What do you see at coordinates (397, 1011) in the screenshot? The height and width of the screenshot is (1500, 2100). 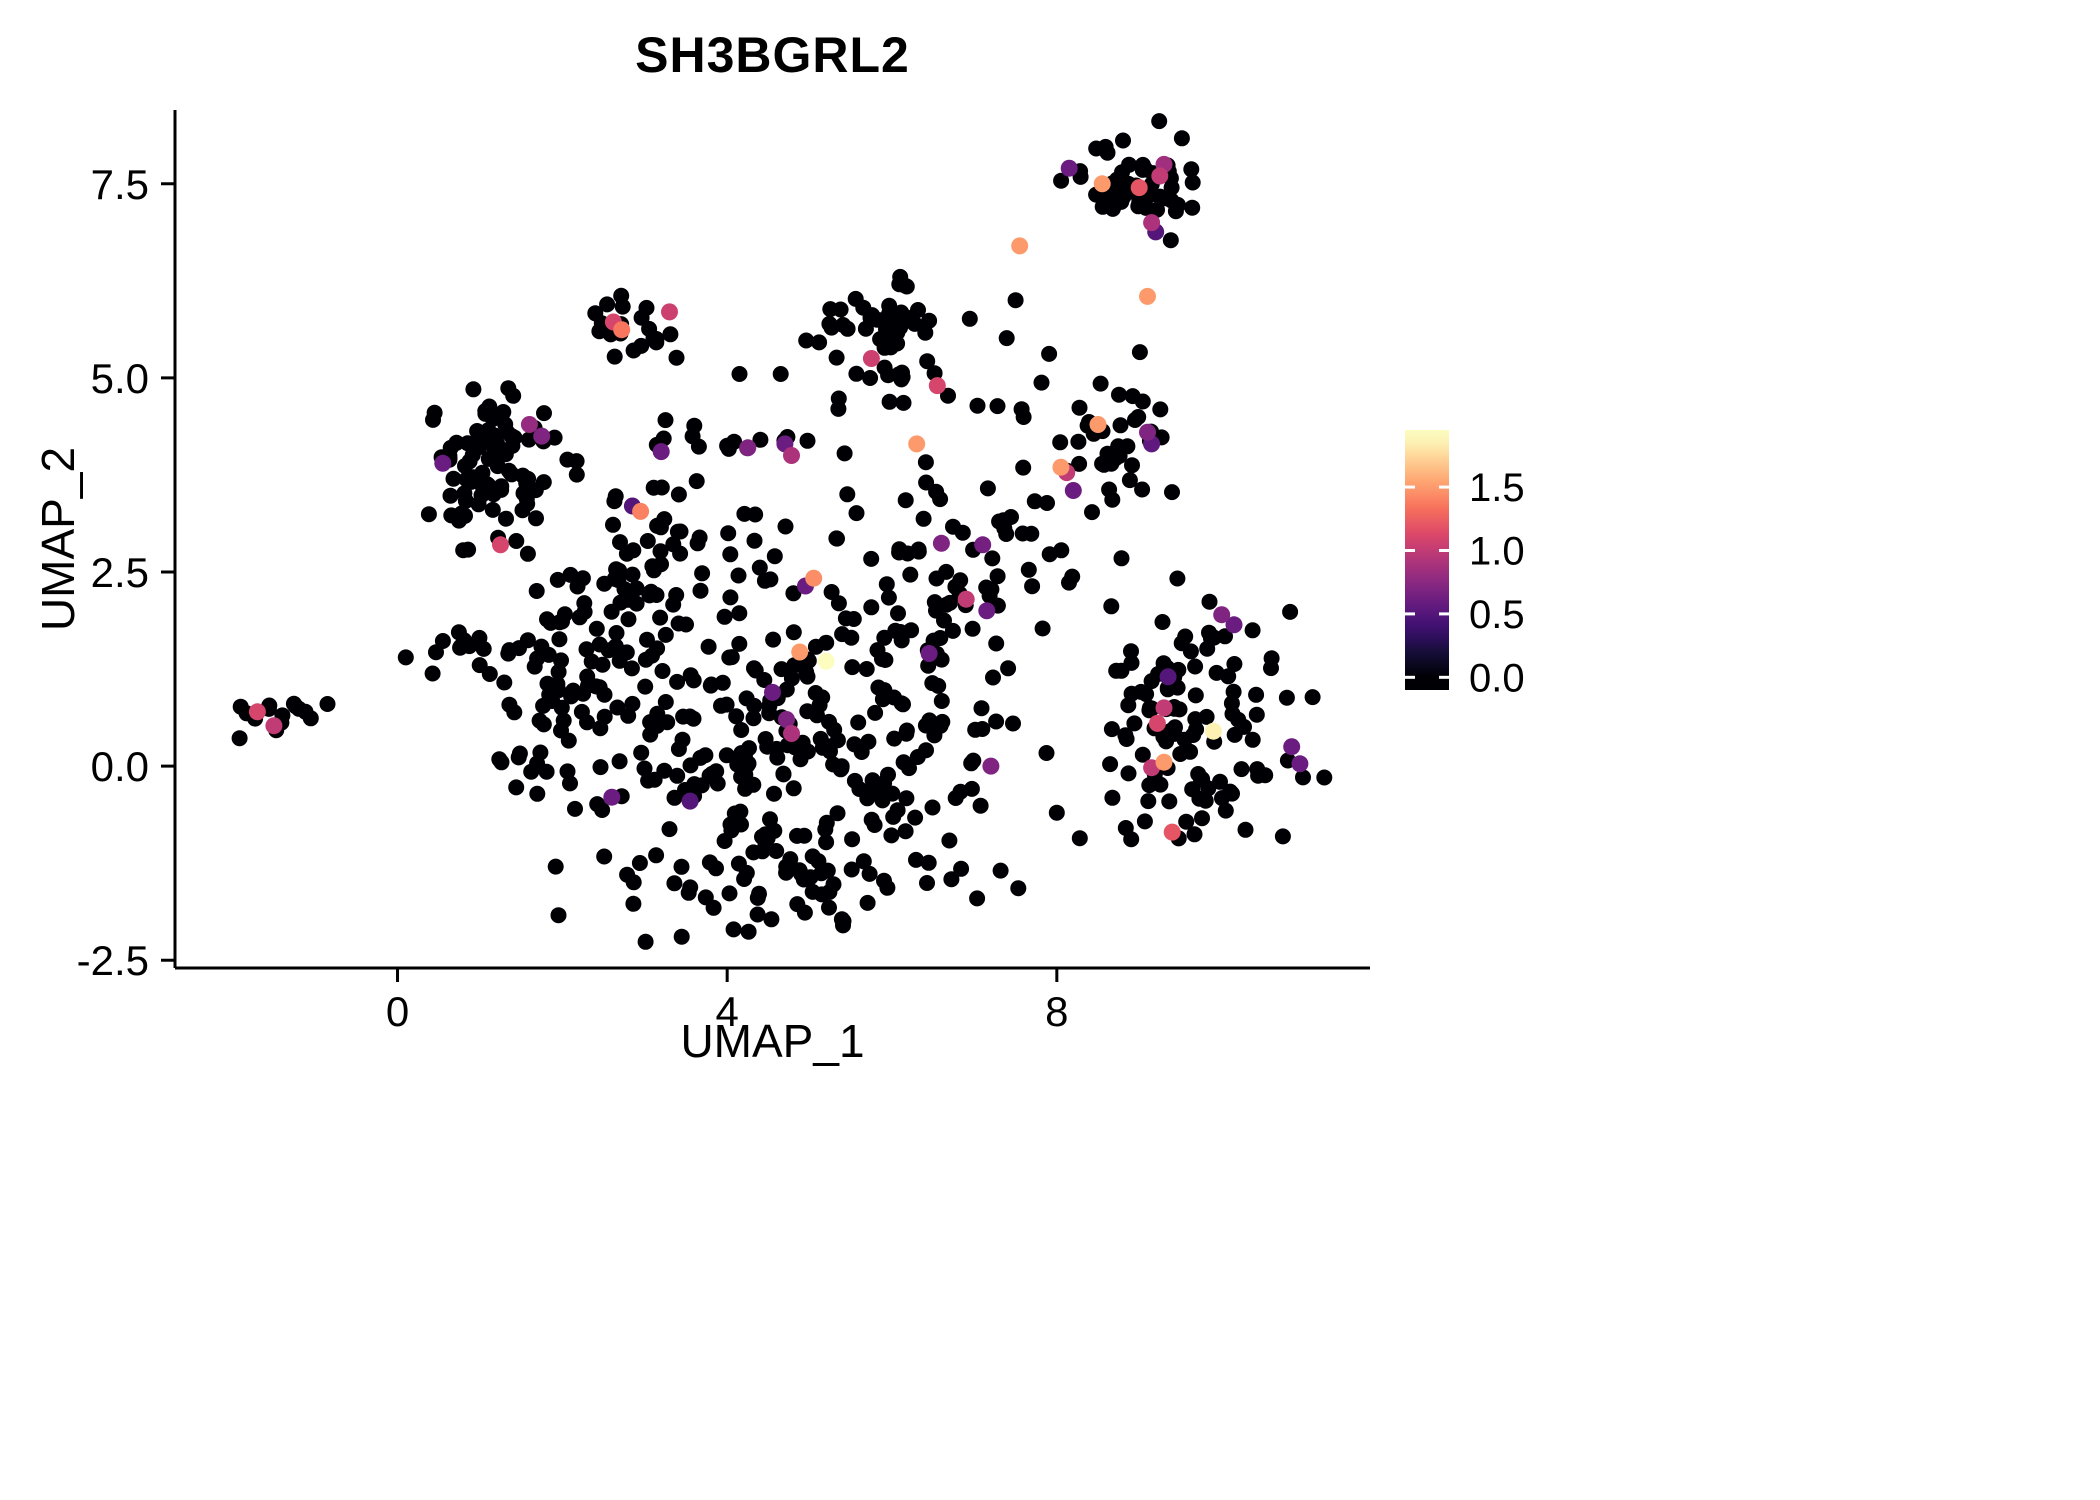 I see `x-tick-label: 0` at bounding box center [397, 1011].